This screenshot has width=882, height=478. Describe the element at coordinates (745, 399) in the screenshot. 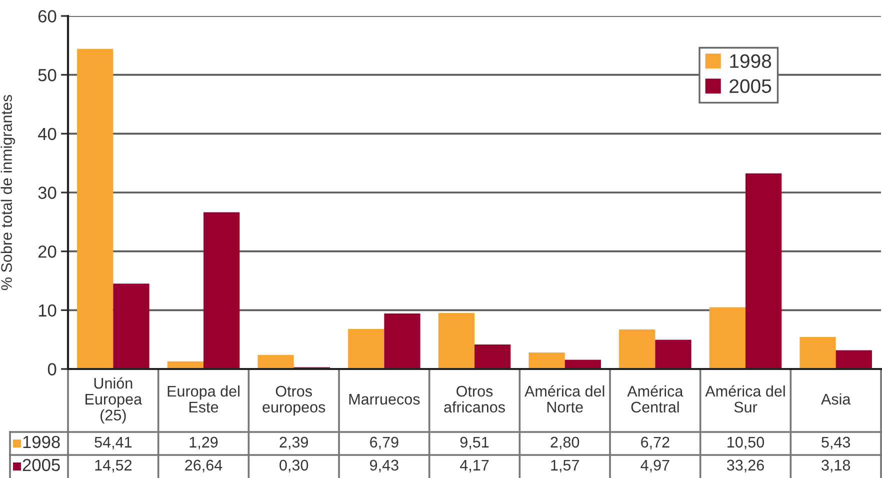

I see `x-tick-label: América del Sur` at that location.